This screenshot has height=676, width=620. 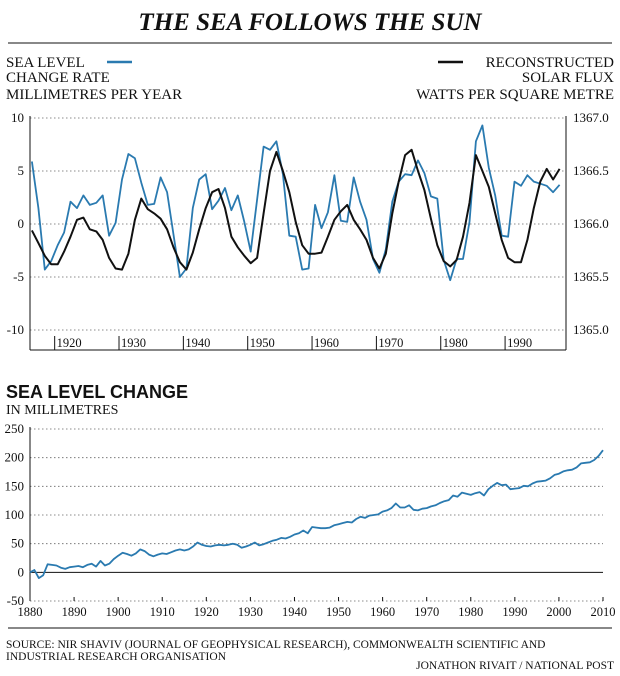 What do you see at coordinates (591, 276) in the screenshot?
I see `rate-right-tick-label: 1365.5` at bounding box center [591, 276].